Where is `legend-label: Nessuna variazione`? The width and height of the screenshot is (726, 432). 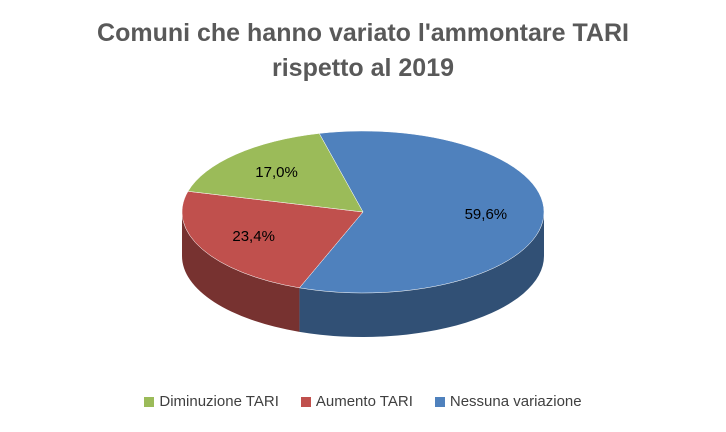
legend-label: Nessuna variazione is located at coordinates (515, 401).